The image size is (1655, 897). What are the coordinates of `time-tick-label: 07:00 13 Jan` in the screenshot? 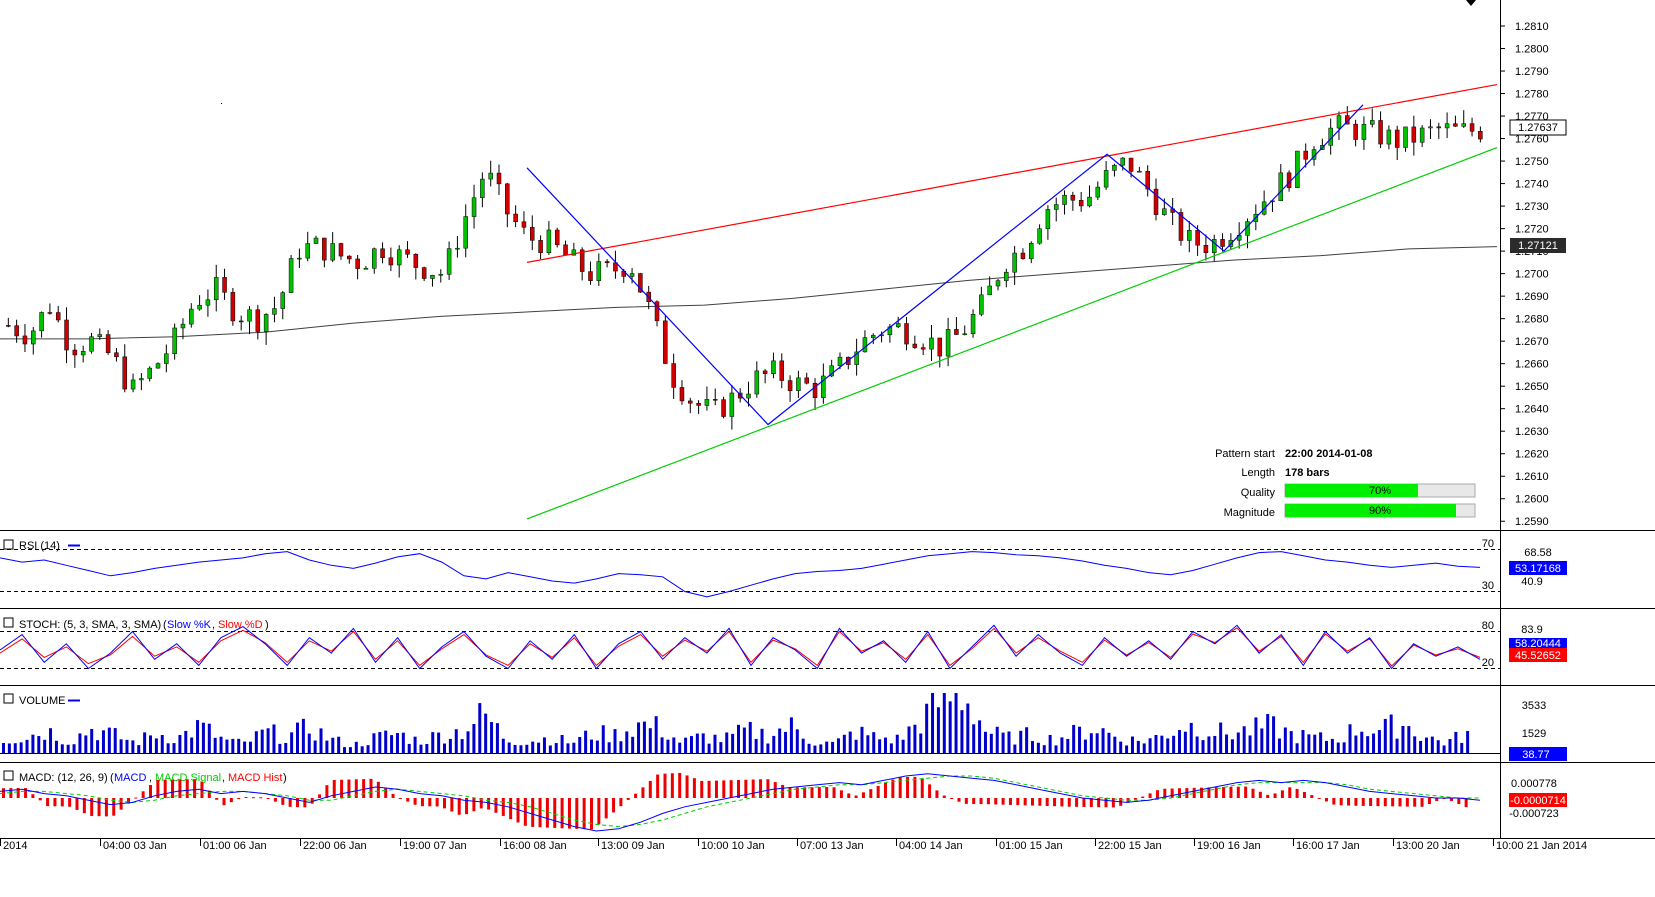 It's located at (832, 846).